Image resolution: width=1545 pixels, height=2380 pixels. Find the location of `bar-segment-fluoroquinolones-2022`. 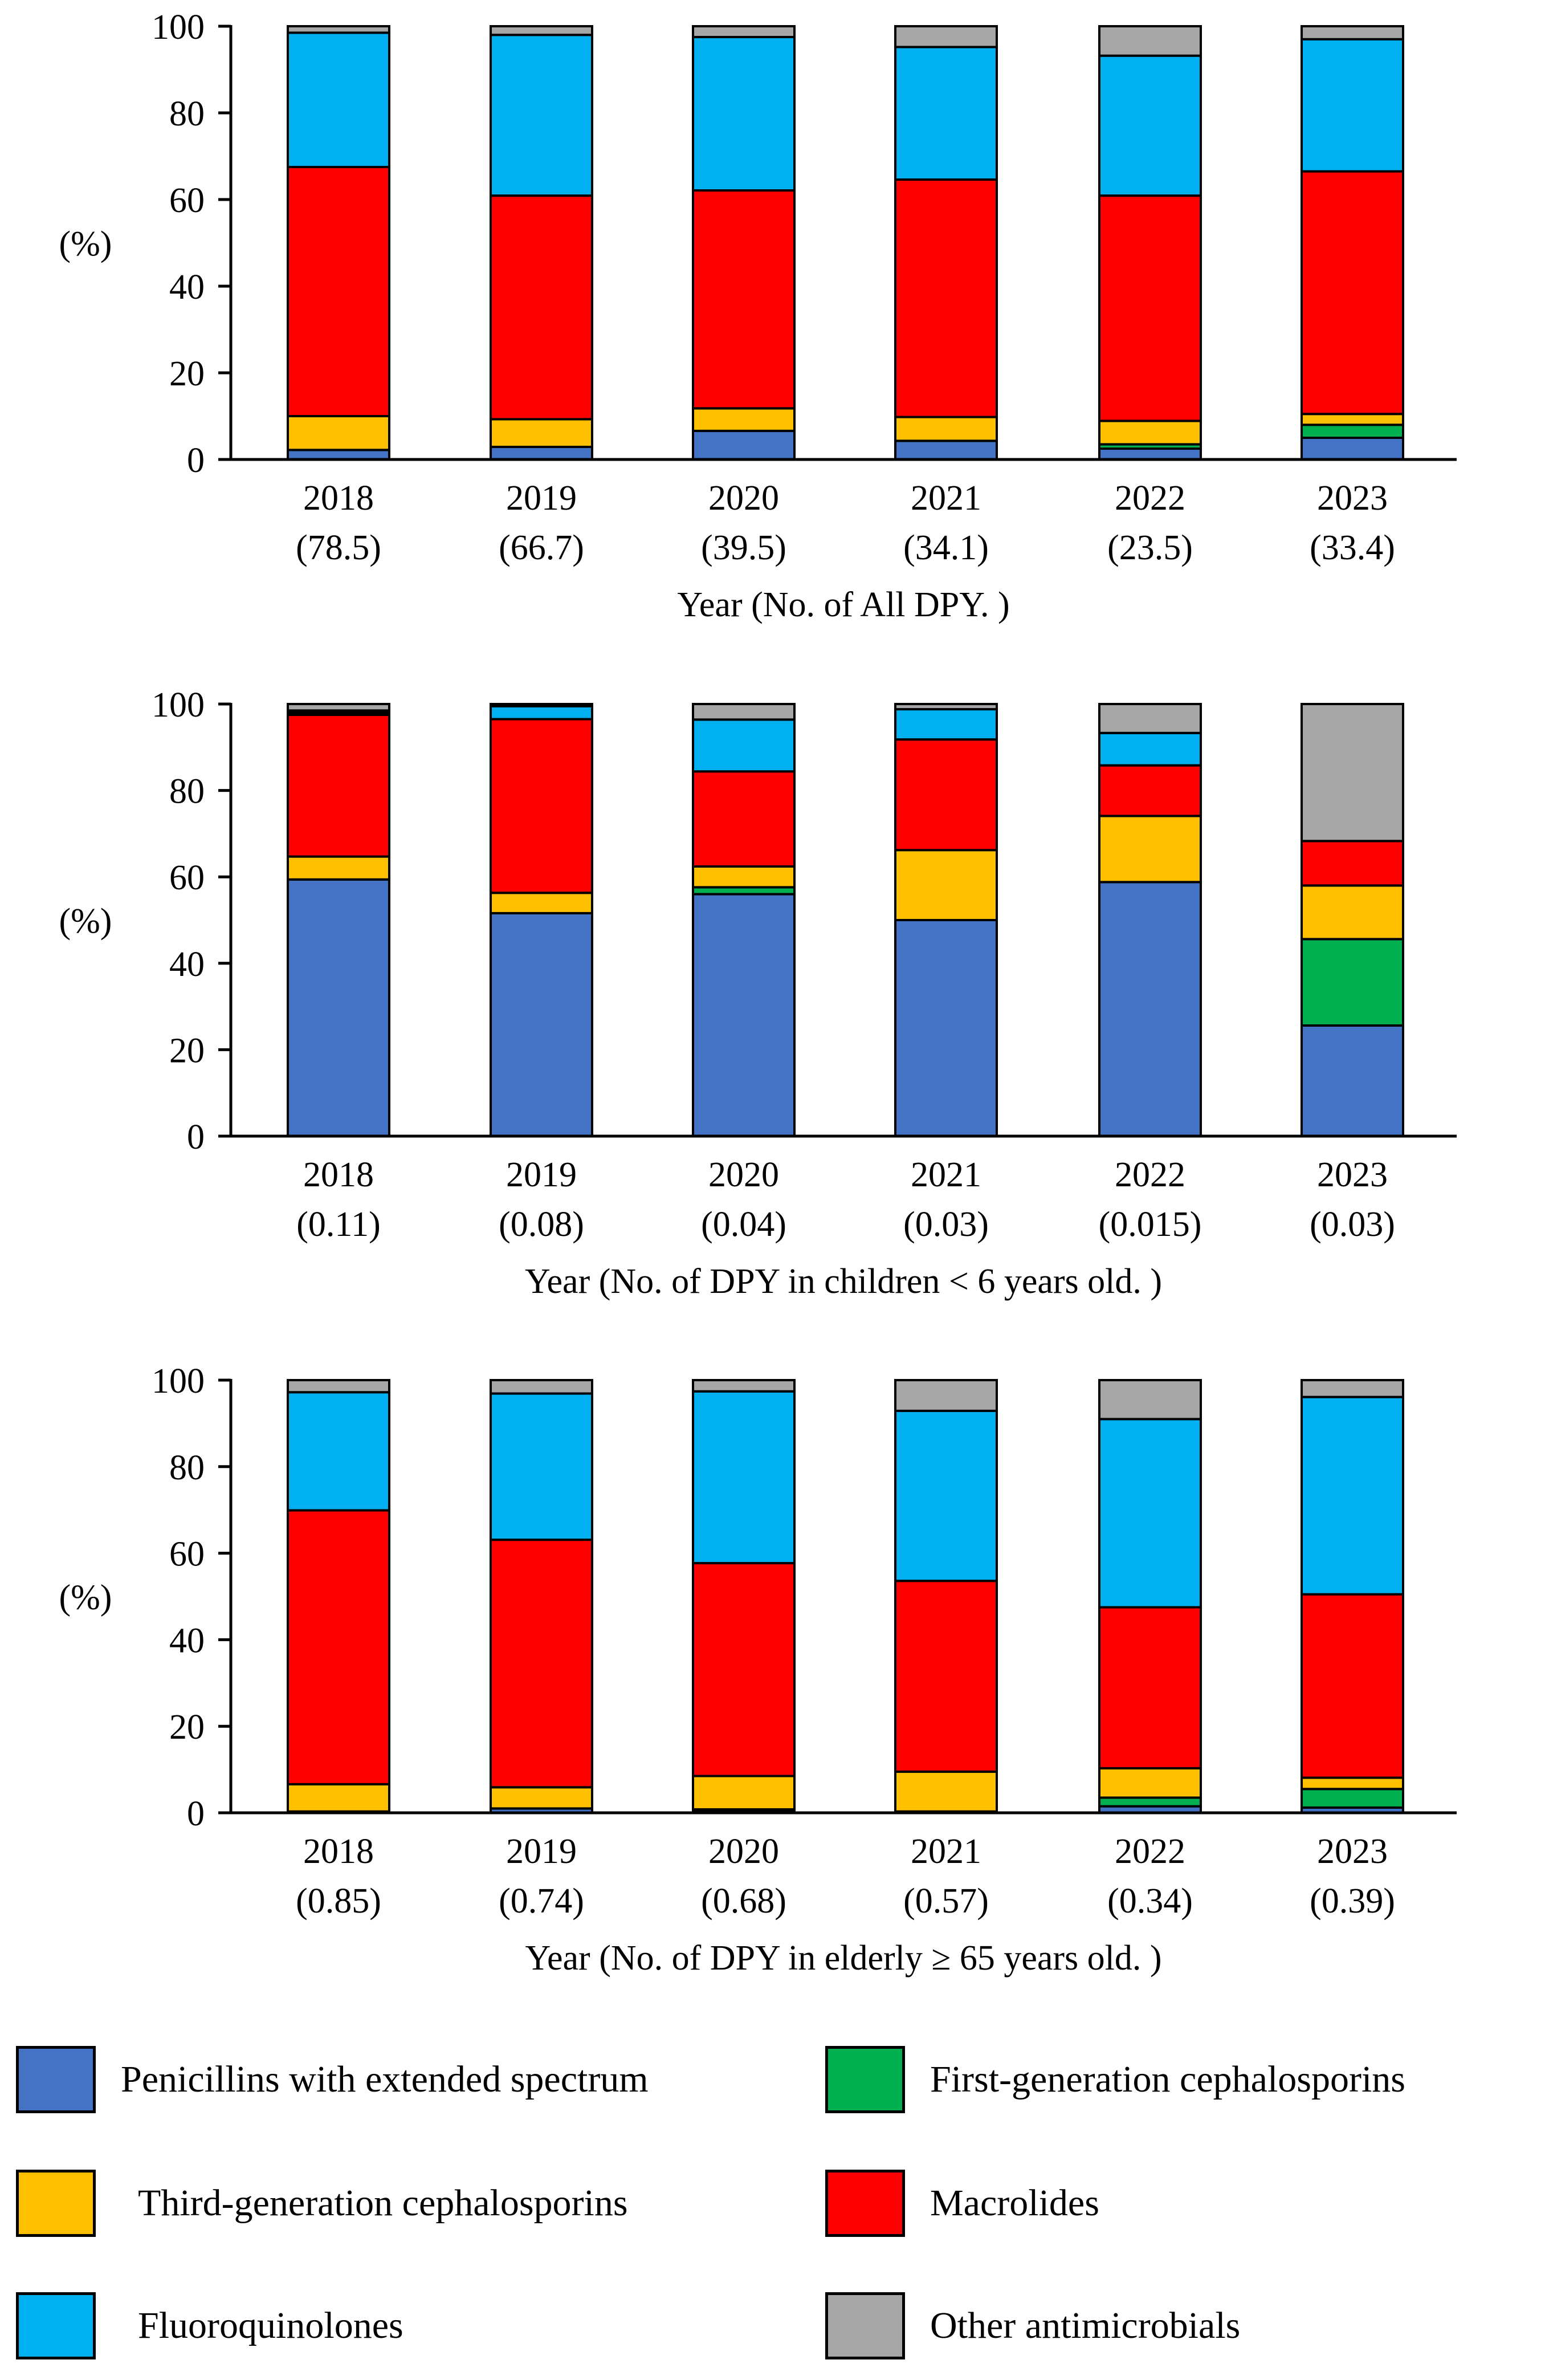

bar-segment-fluoroquinolones-2022 is located at coordinates (1150, 749).